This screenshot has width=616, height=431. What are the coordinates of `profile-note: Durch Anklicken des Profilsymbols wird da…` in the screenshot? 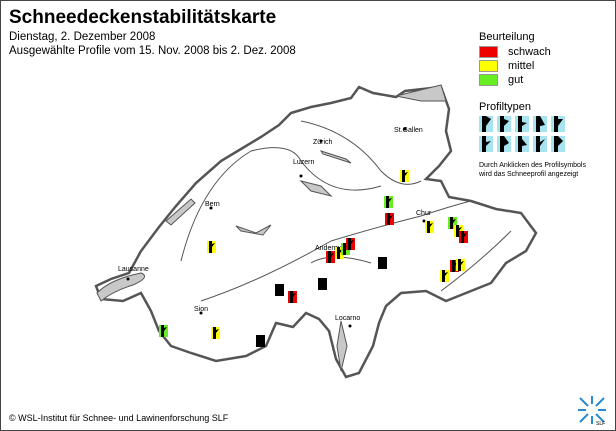 It's located at (532, 170).